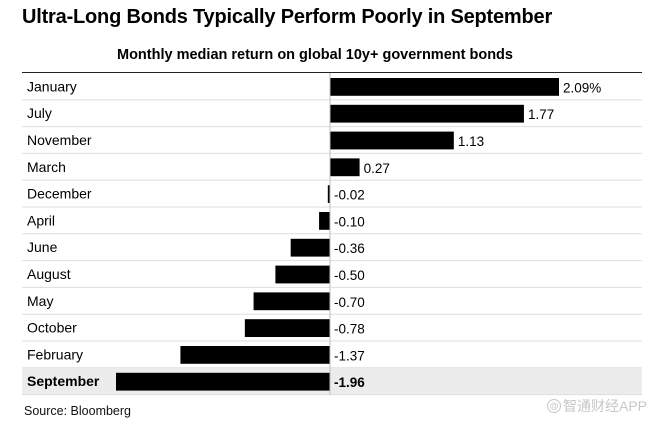  I want to click on top-rule, so click(332, 72).